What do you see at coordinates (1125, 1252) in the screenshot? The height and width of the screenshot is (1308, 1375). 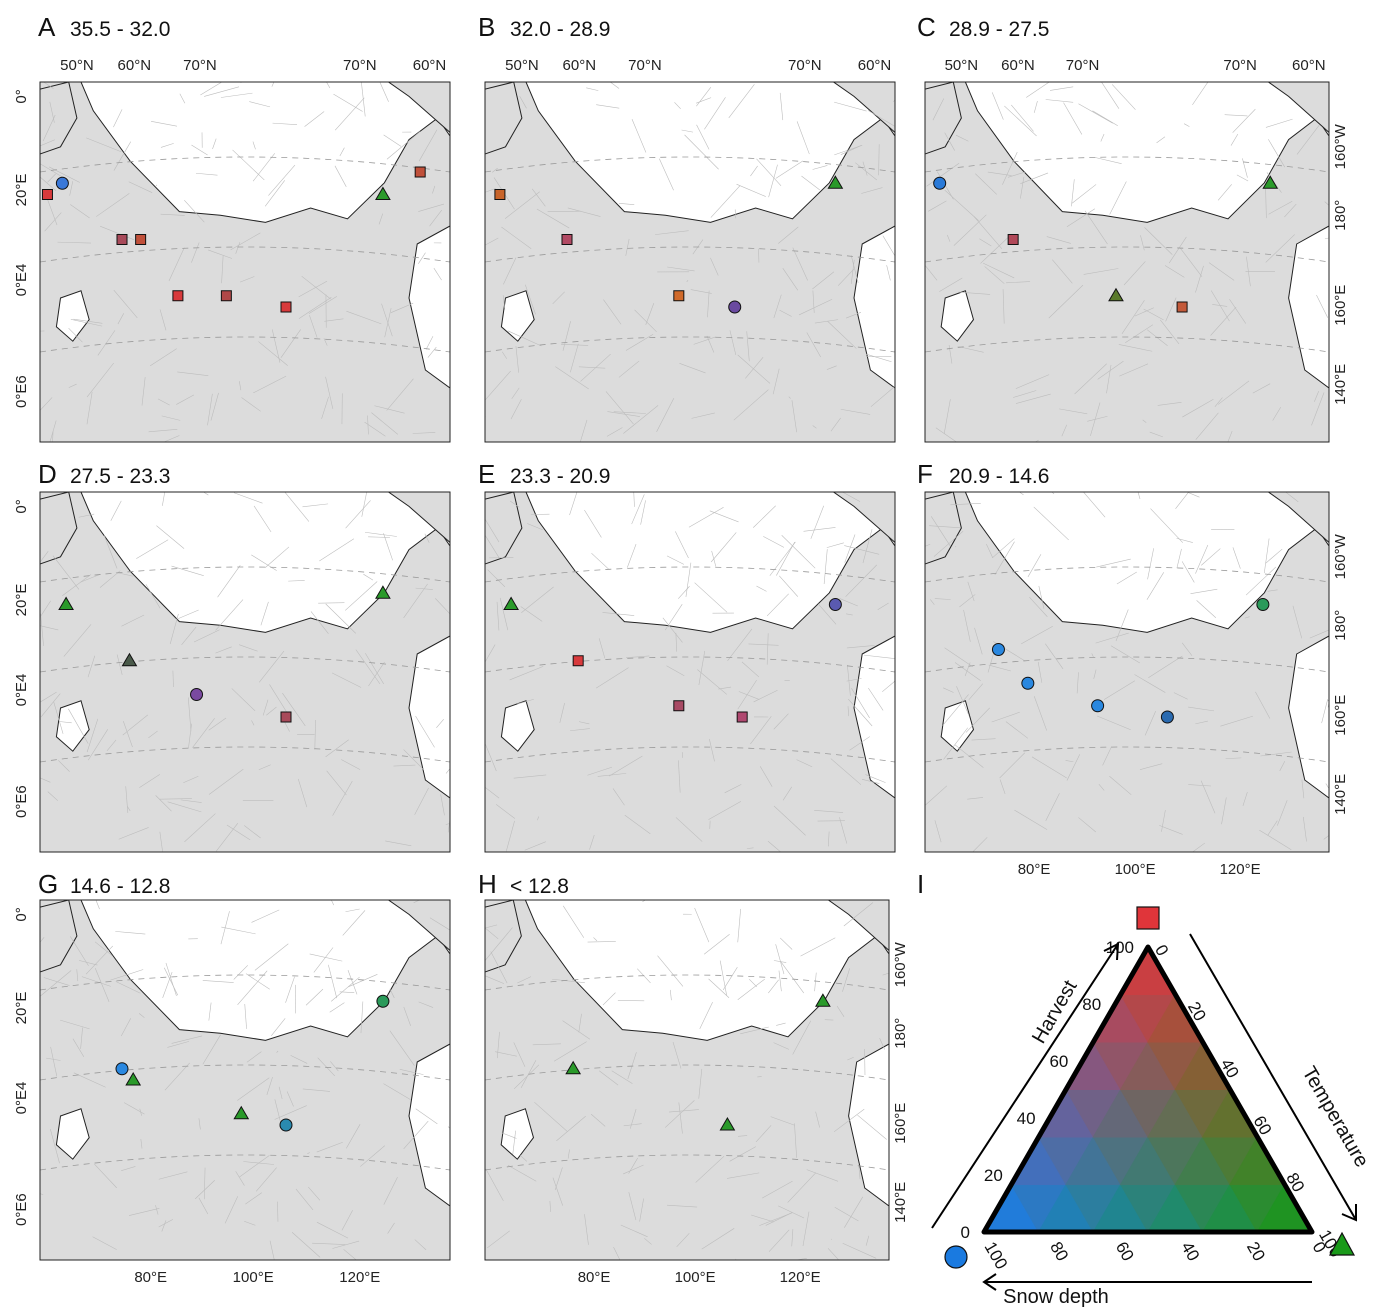 I see `snow-tick: 60` at bounding box center [1125, 1252].